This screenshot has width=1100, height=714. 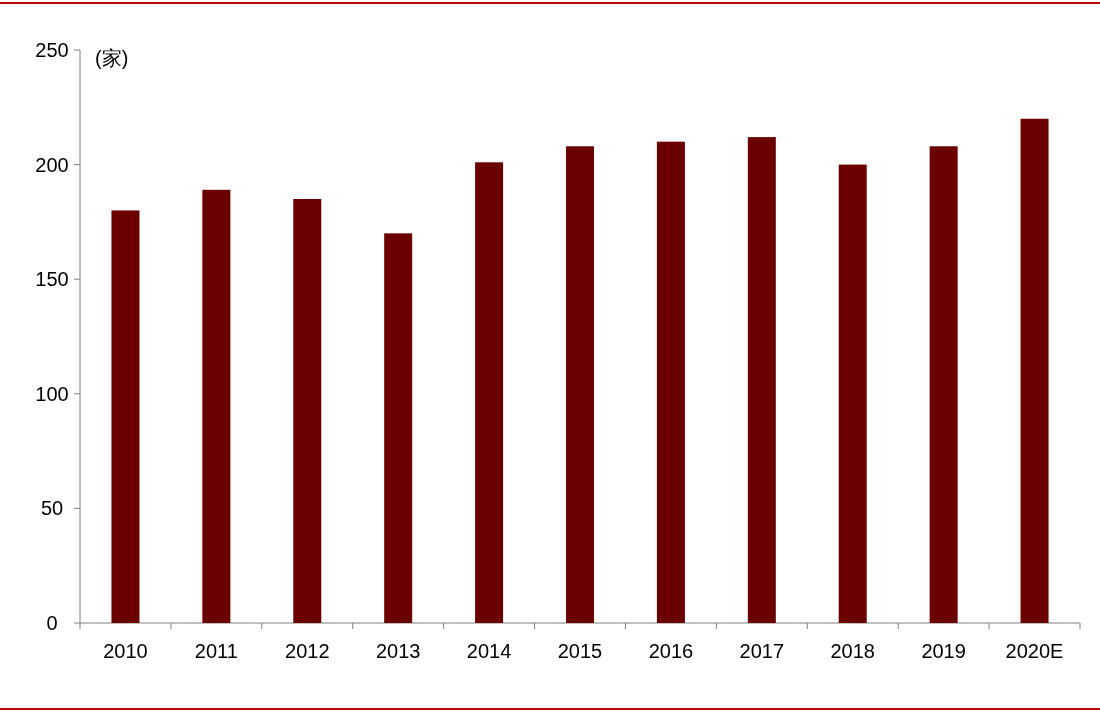 What do you see at coordinates (307, 651) in the screenshot?
I see `x-tick-label: 2012` at bounding box center [307, 651].